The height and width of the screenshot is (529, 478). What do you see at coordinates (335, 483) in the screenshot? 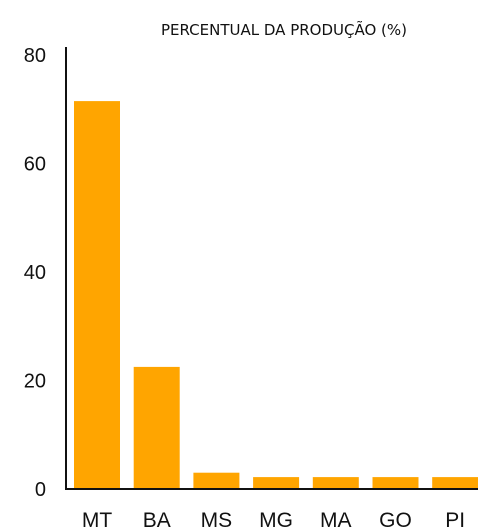
I see `bar-ma` at bounding box center [335, 483].